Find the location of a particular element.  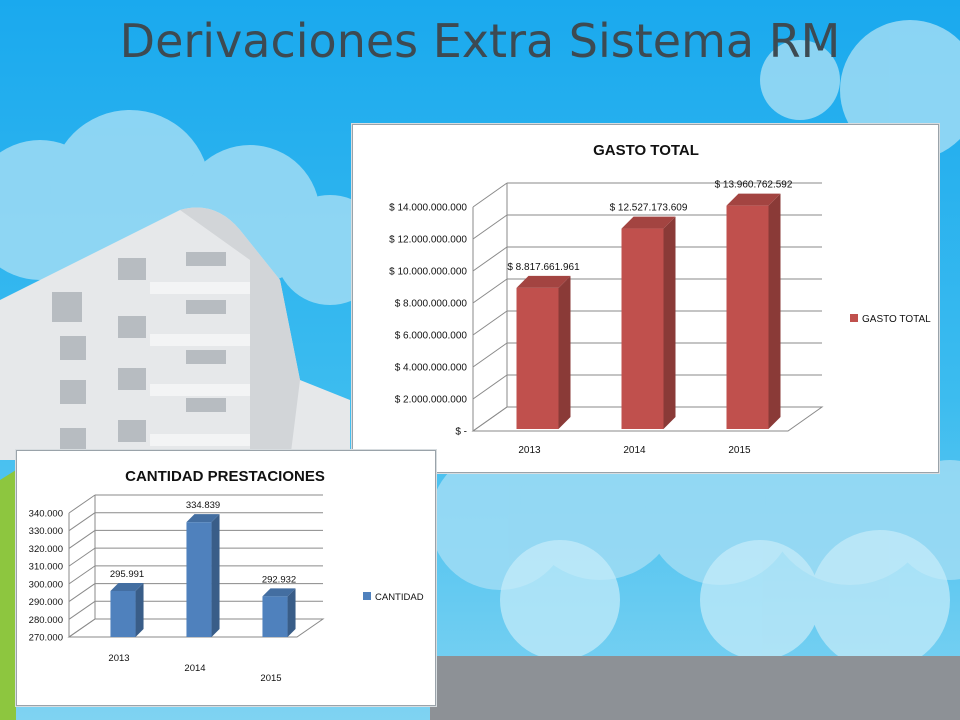

y-tick-label: $ 12.000.000.000 is located at coordinates (428, 240).